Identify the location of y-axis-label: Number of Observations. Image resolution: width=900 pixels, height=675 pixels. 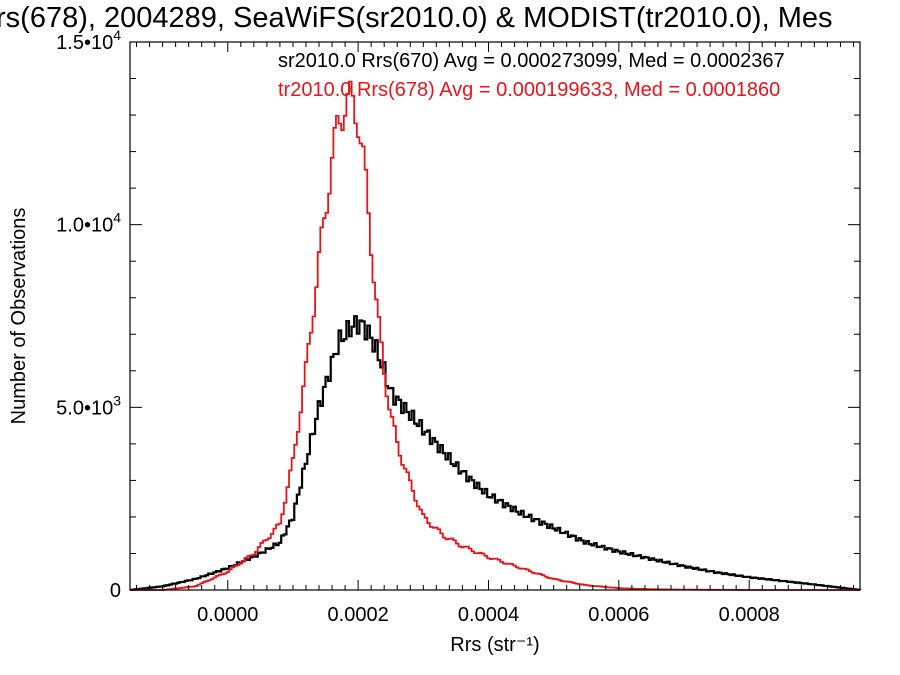
(19, 316).